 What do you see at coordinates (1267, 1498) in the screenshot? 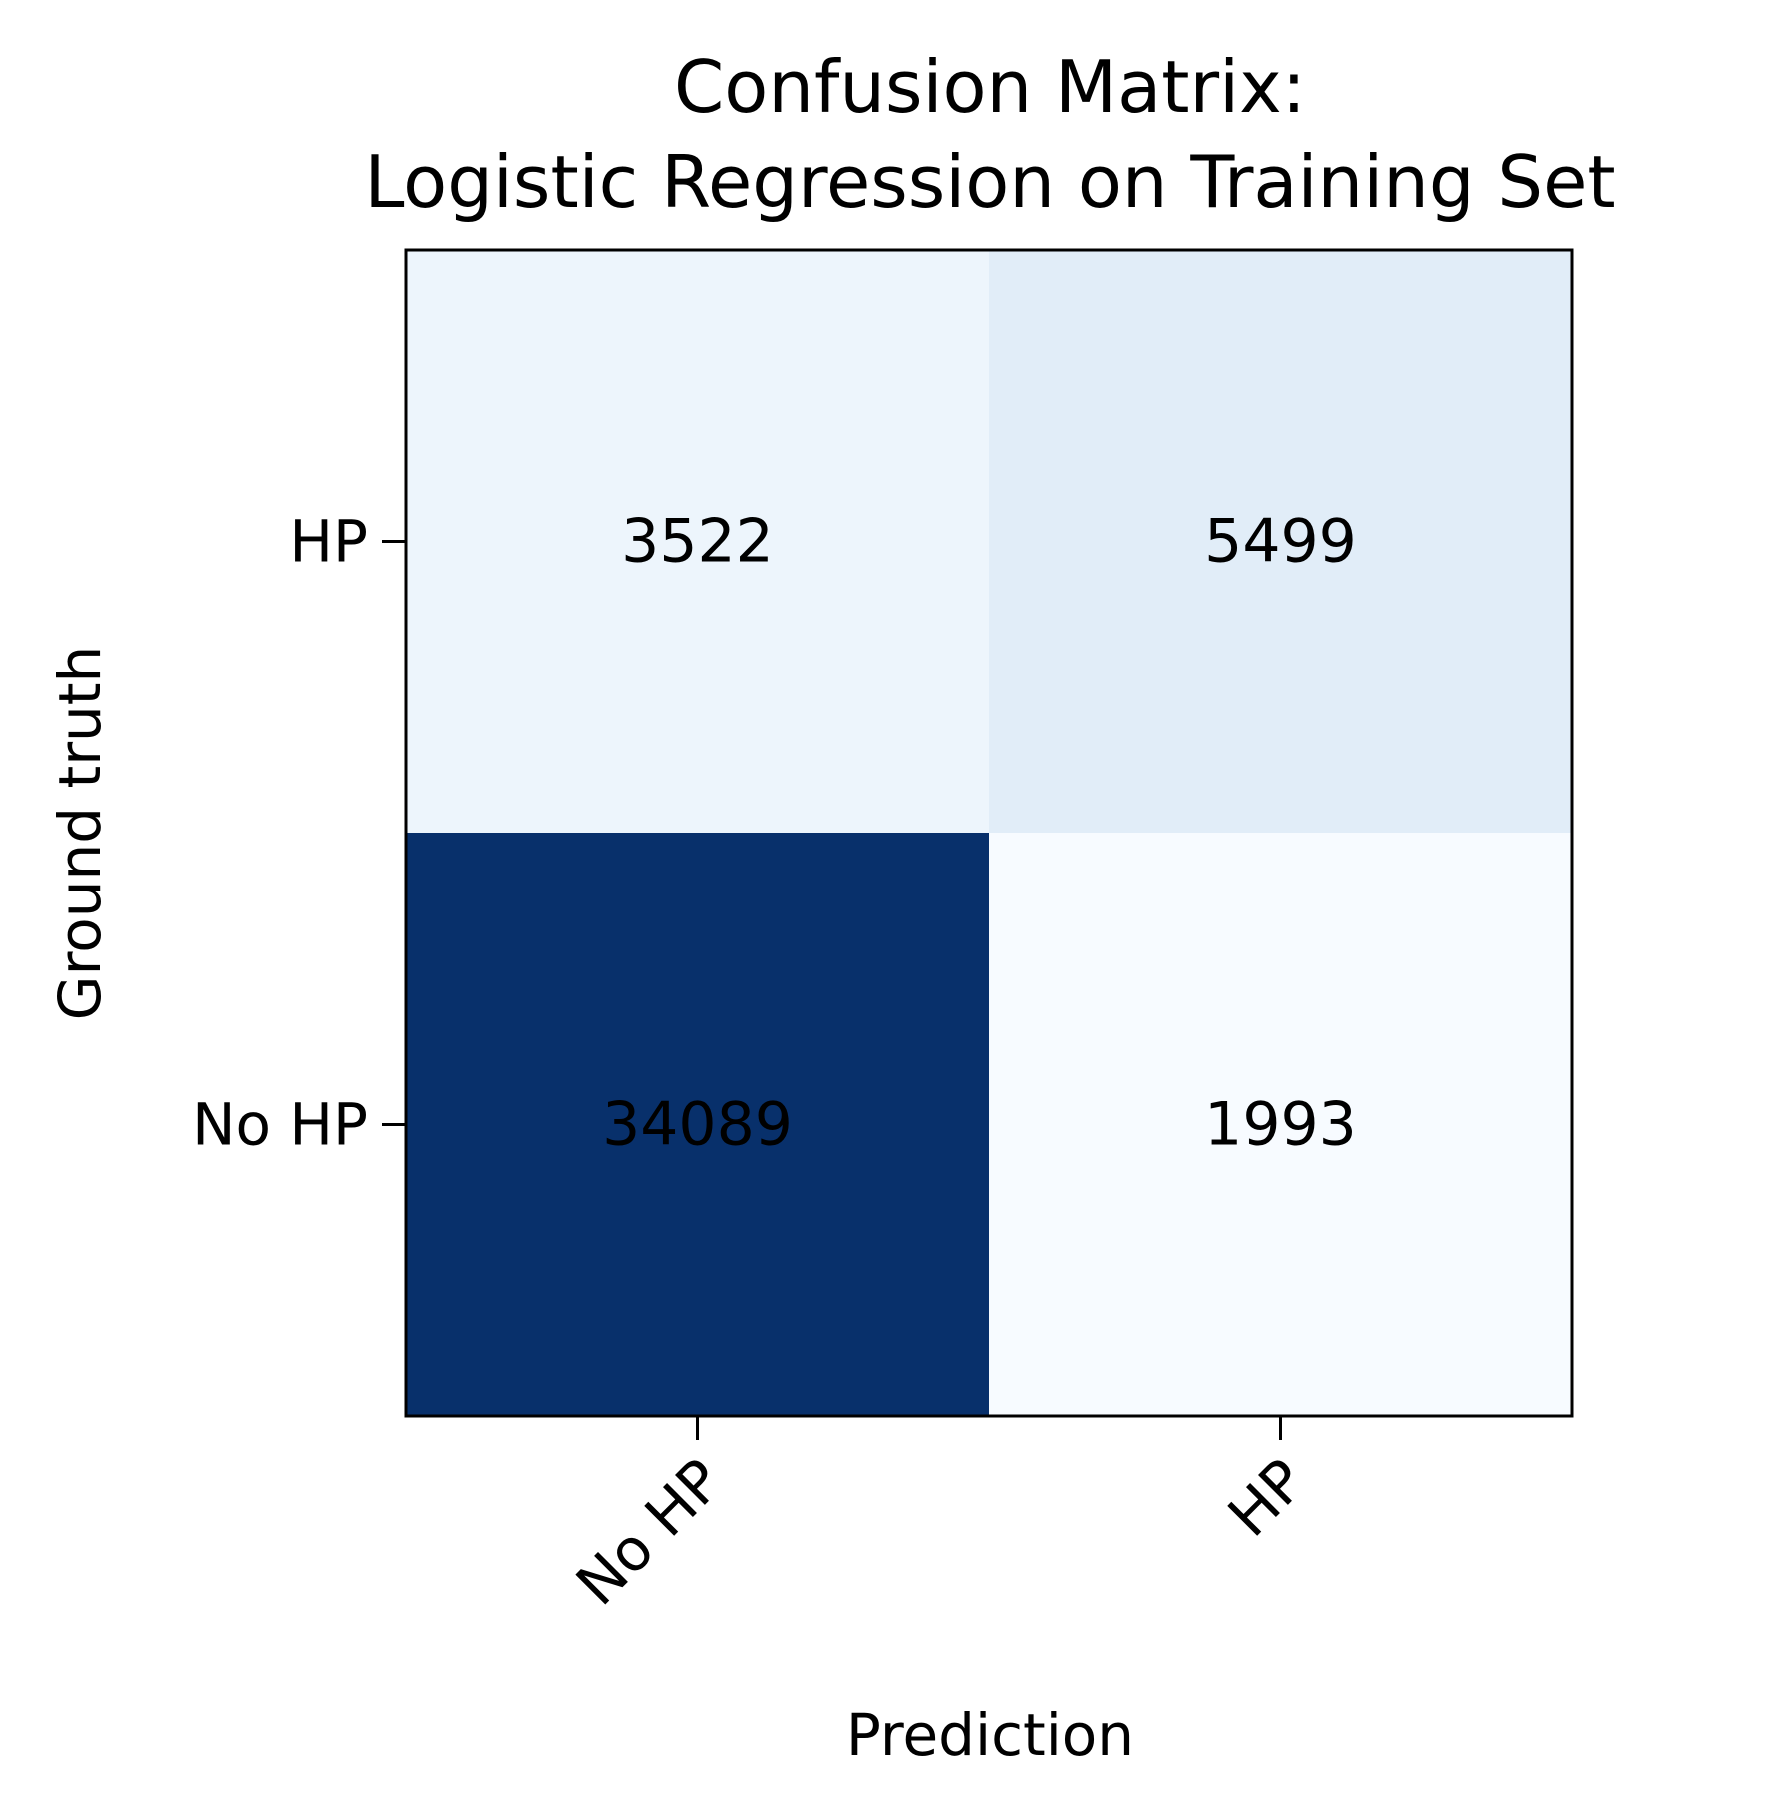
I see `x-tick-label: HP` at bounding box center [1267, 1498].